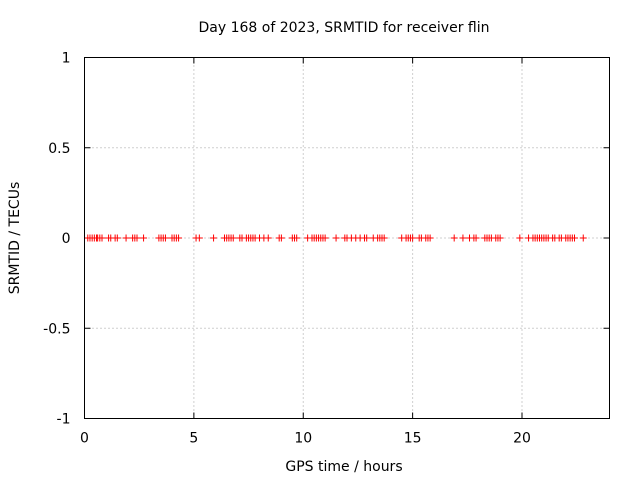  What do you see at coordinates (522, 439) in the screenshot?
I see `x-tick-label: 20` at bounding box center [522, 439].